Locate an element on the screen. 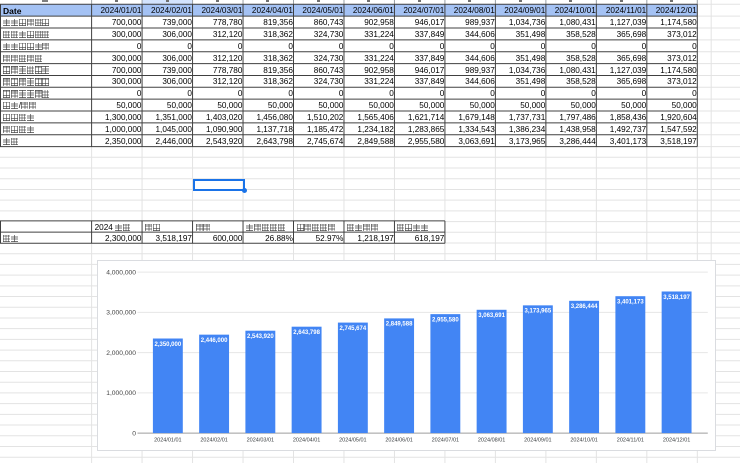 This screenshot has width=740, height=463. svg-text: 2,543,920 is located at coordinates (260, 337).